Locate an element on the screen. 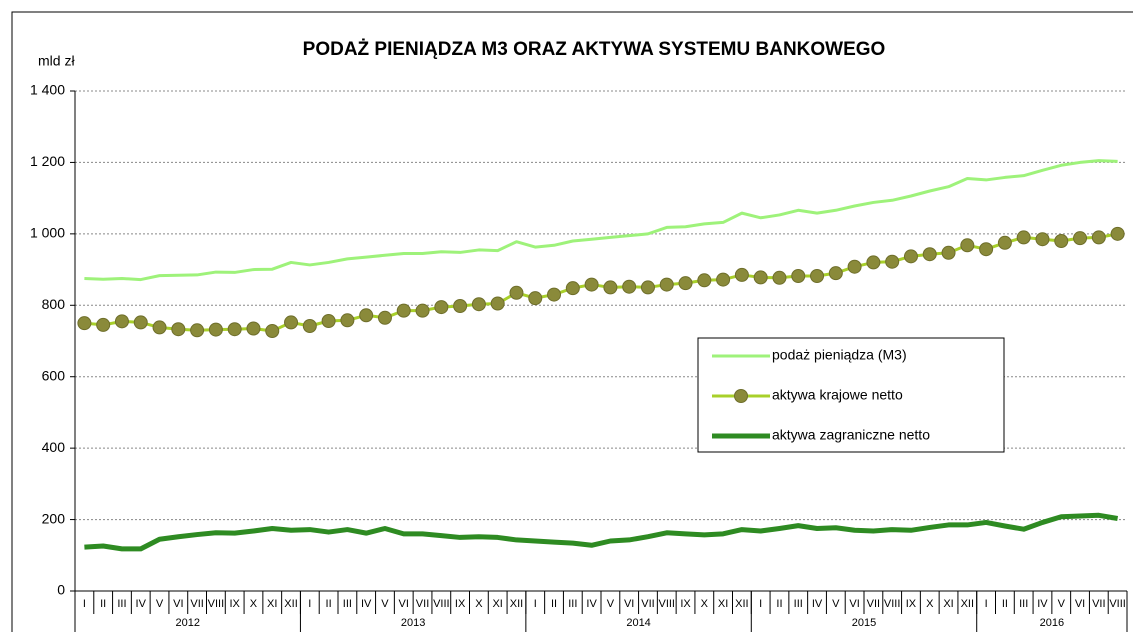 The image size is (1133, 632). year-label: 2016 is located at coordinates (1052, 623).